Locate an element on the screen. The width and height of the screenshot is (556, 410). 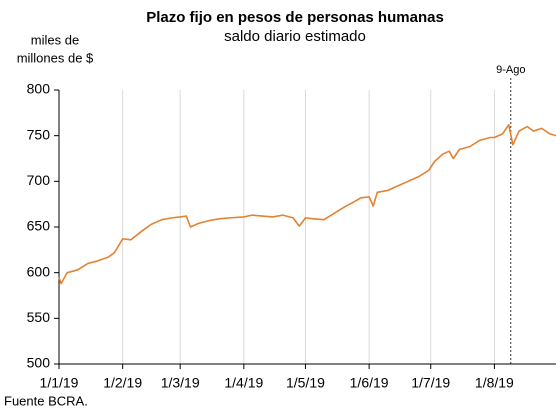
x-tick-label: 1/5/19 is located at coordinates (305, 383).